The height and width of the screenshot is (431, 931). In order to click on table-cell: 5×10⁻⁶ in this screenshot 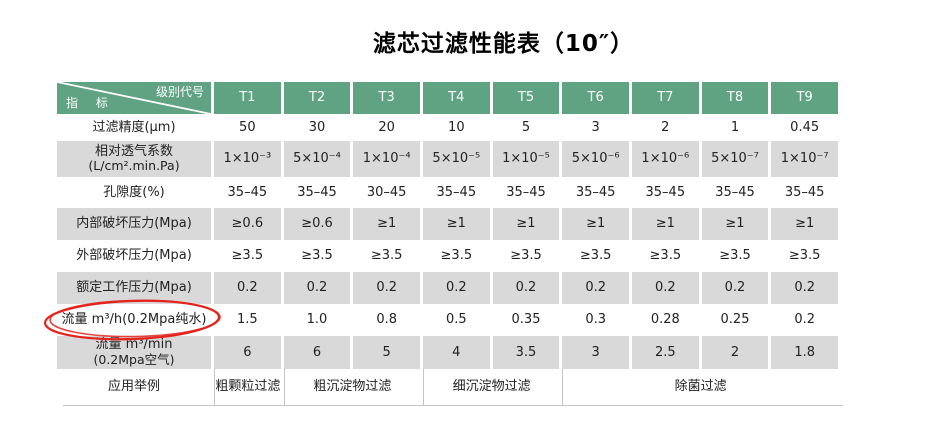, I will do `click(595, 159)`.